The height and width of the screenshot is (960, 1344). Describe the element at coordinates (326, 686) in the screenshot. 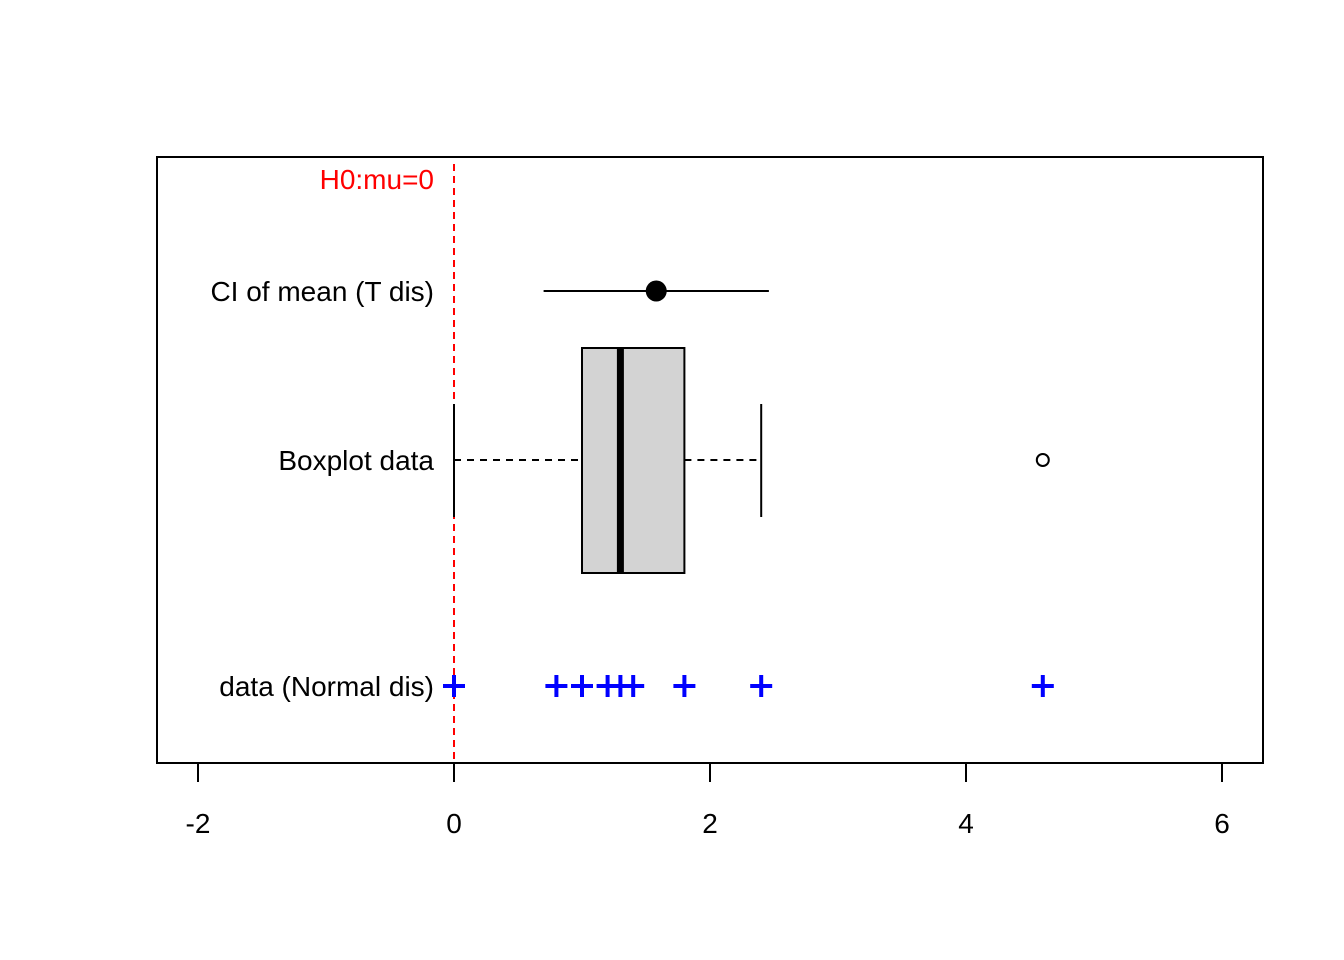

I see `data-label: data (Normal dis)` at that location.